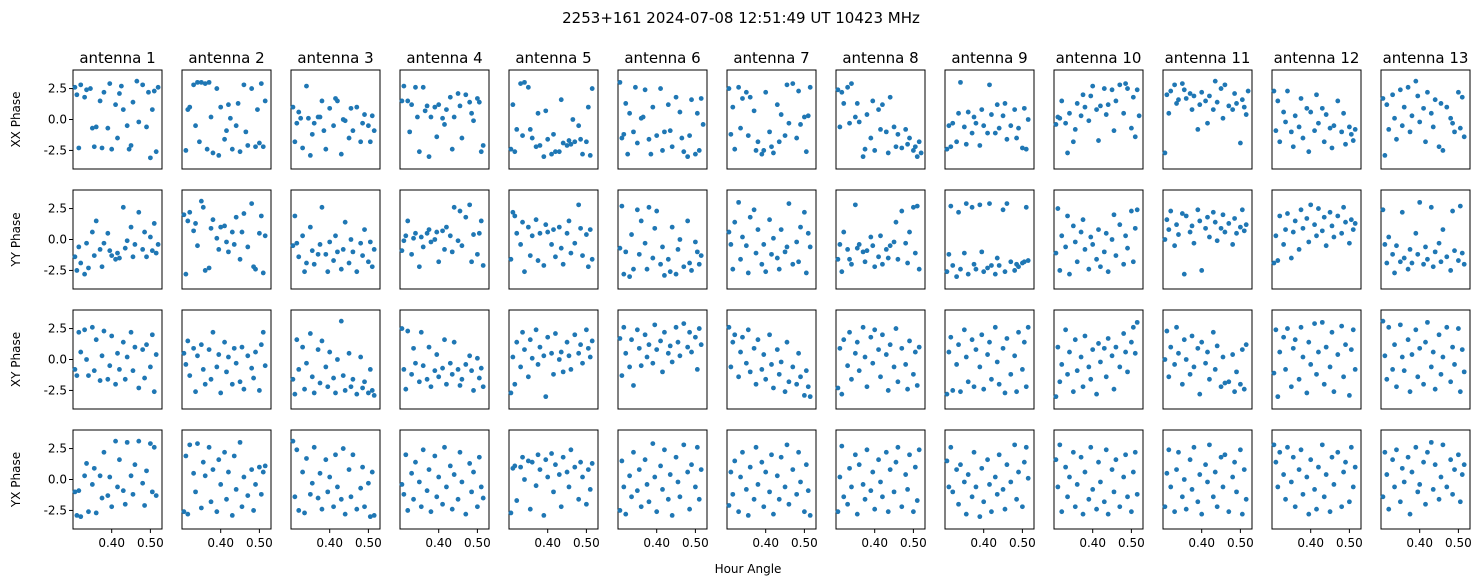 This screenshot has height=586, width=1481. What do you see at coordinates (55, 150) in the screenshot?
I see `y-tick-label: -2.5` at bounding box center [55, 150].